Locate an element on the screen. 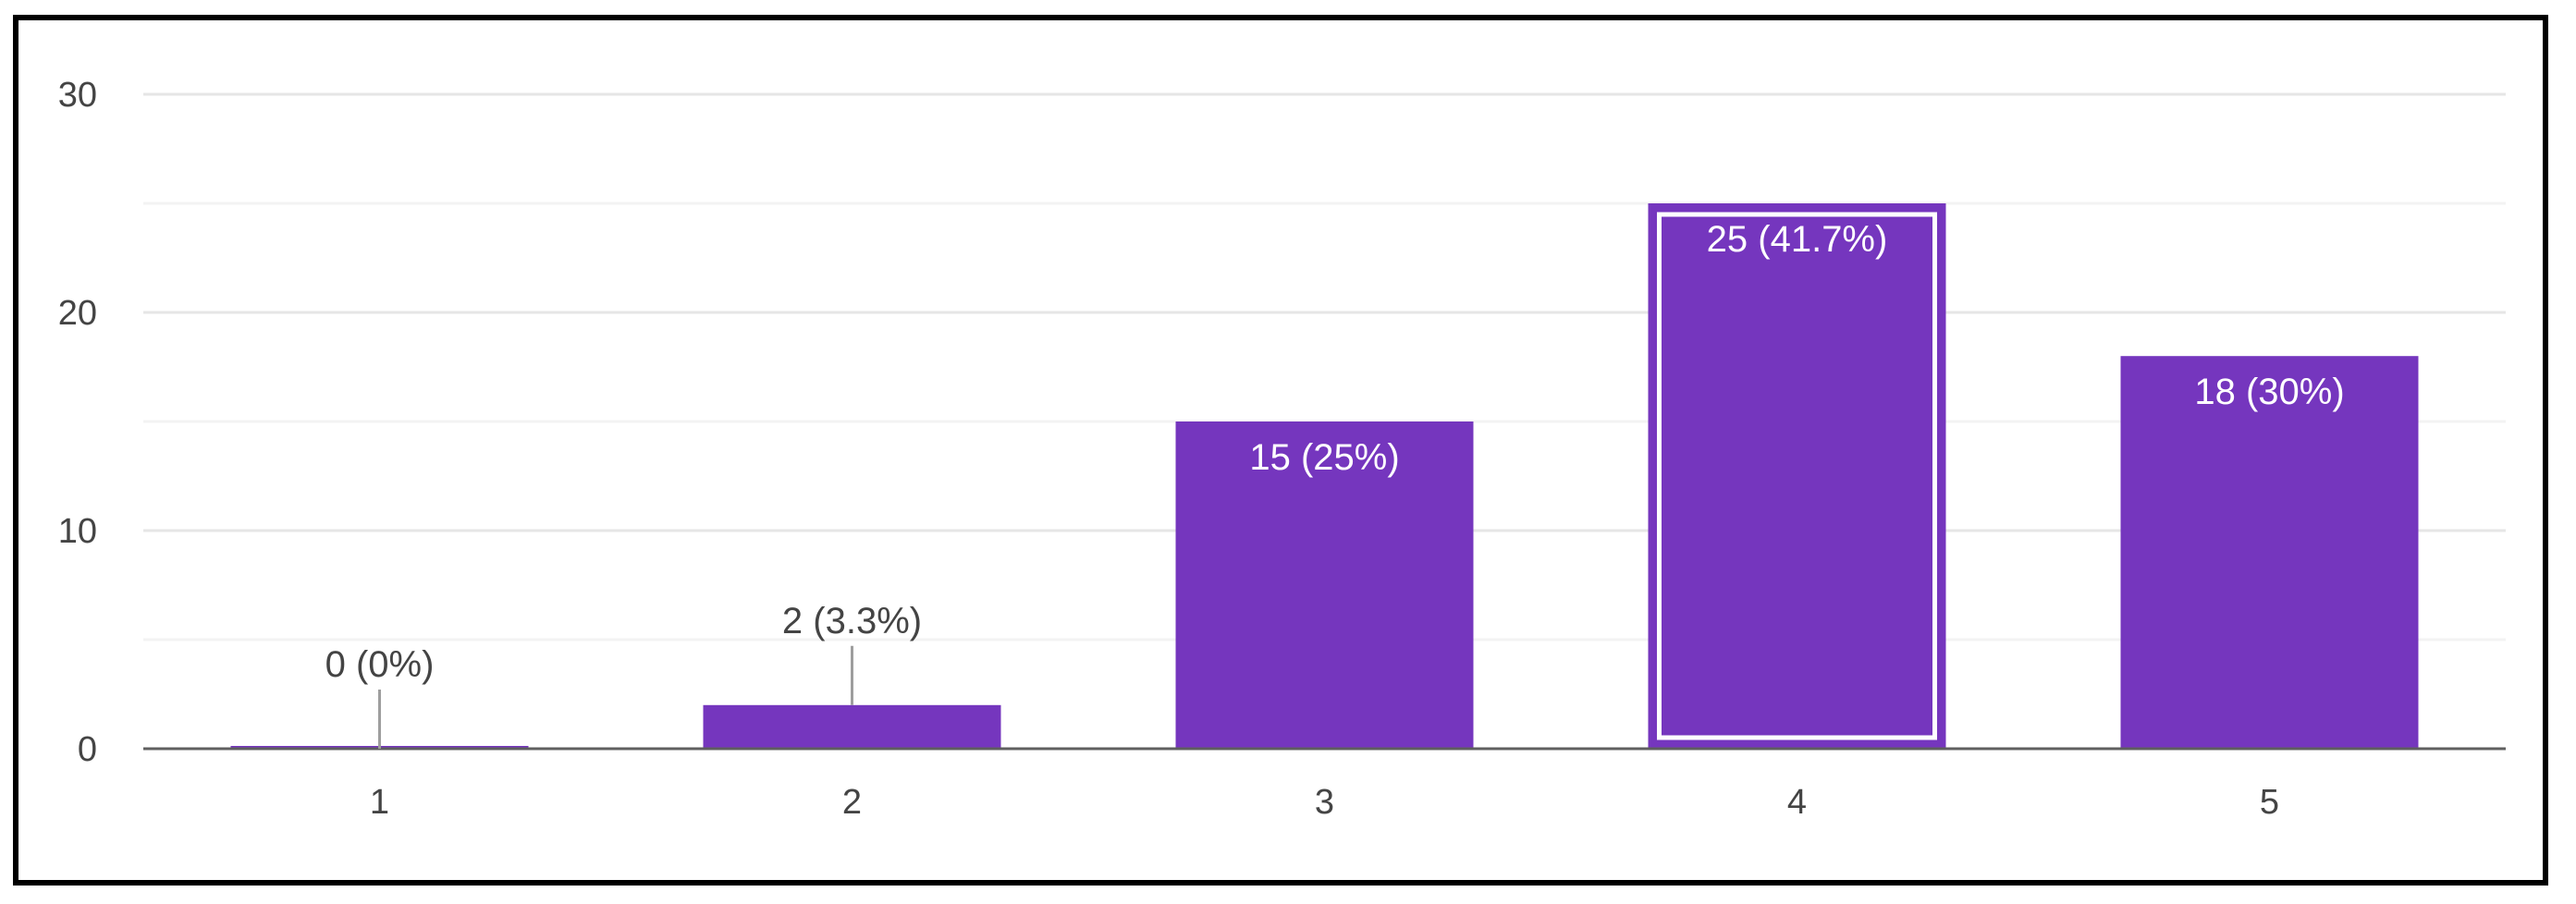 This screenshot has height=904, width=2576. data-label: 25 (41.7%) is located at coordinates (1797, 239).